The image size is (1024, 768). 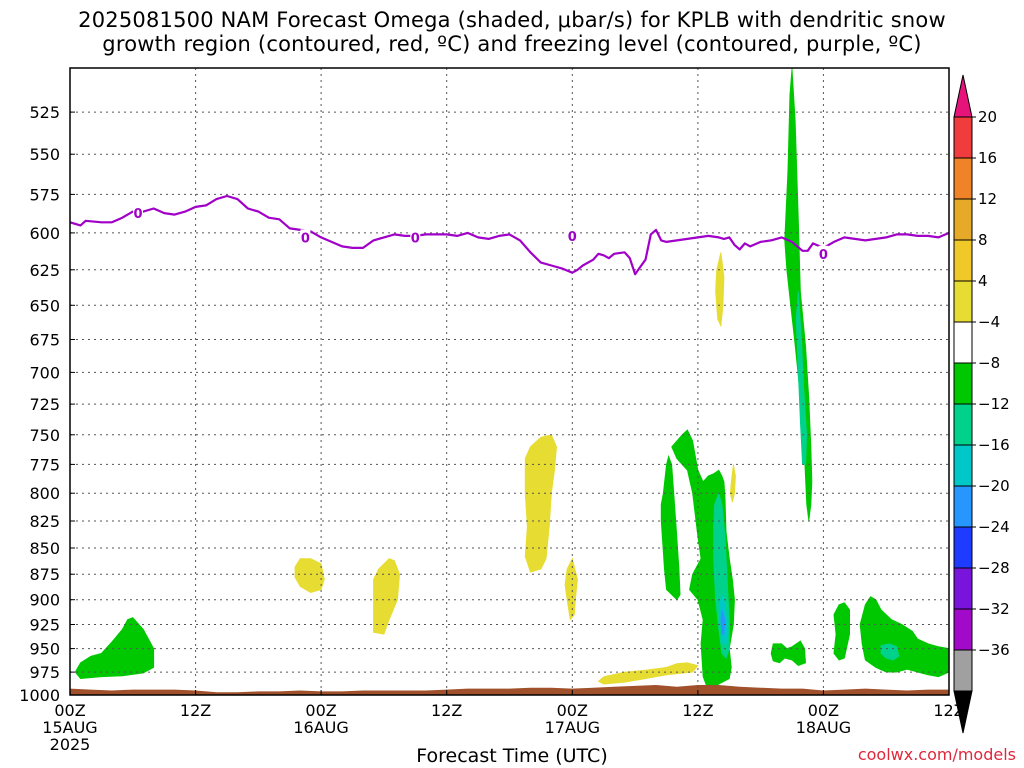 What do you see at coordinates (989, 322) in the screenshot?
I see `colorbar-label-6: −4` at bounding box center [989, 322].